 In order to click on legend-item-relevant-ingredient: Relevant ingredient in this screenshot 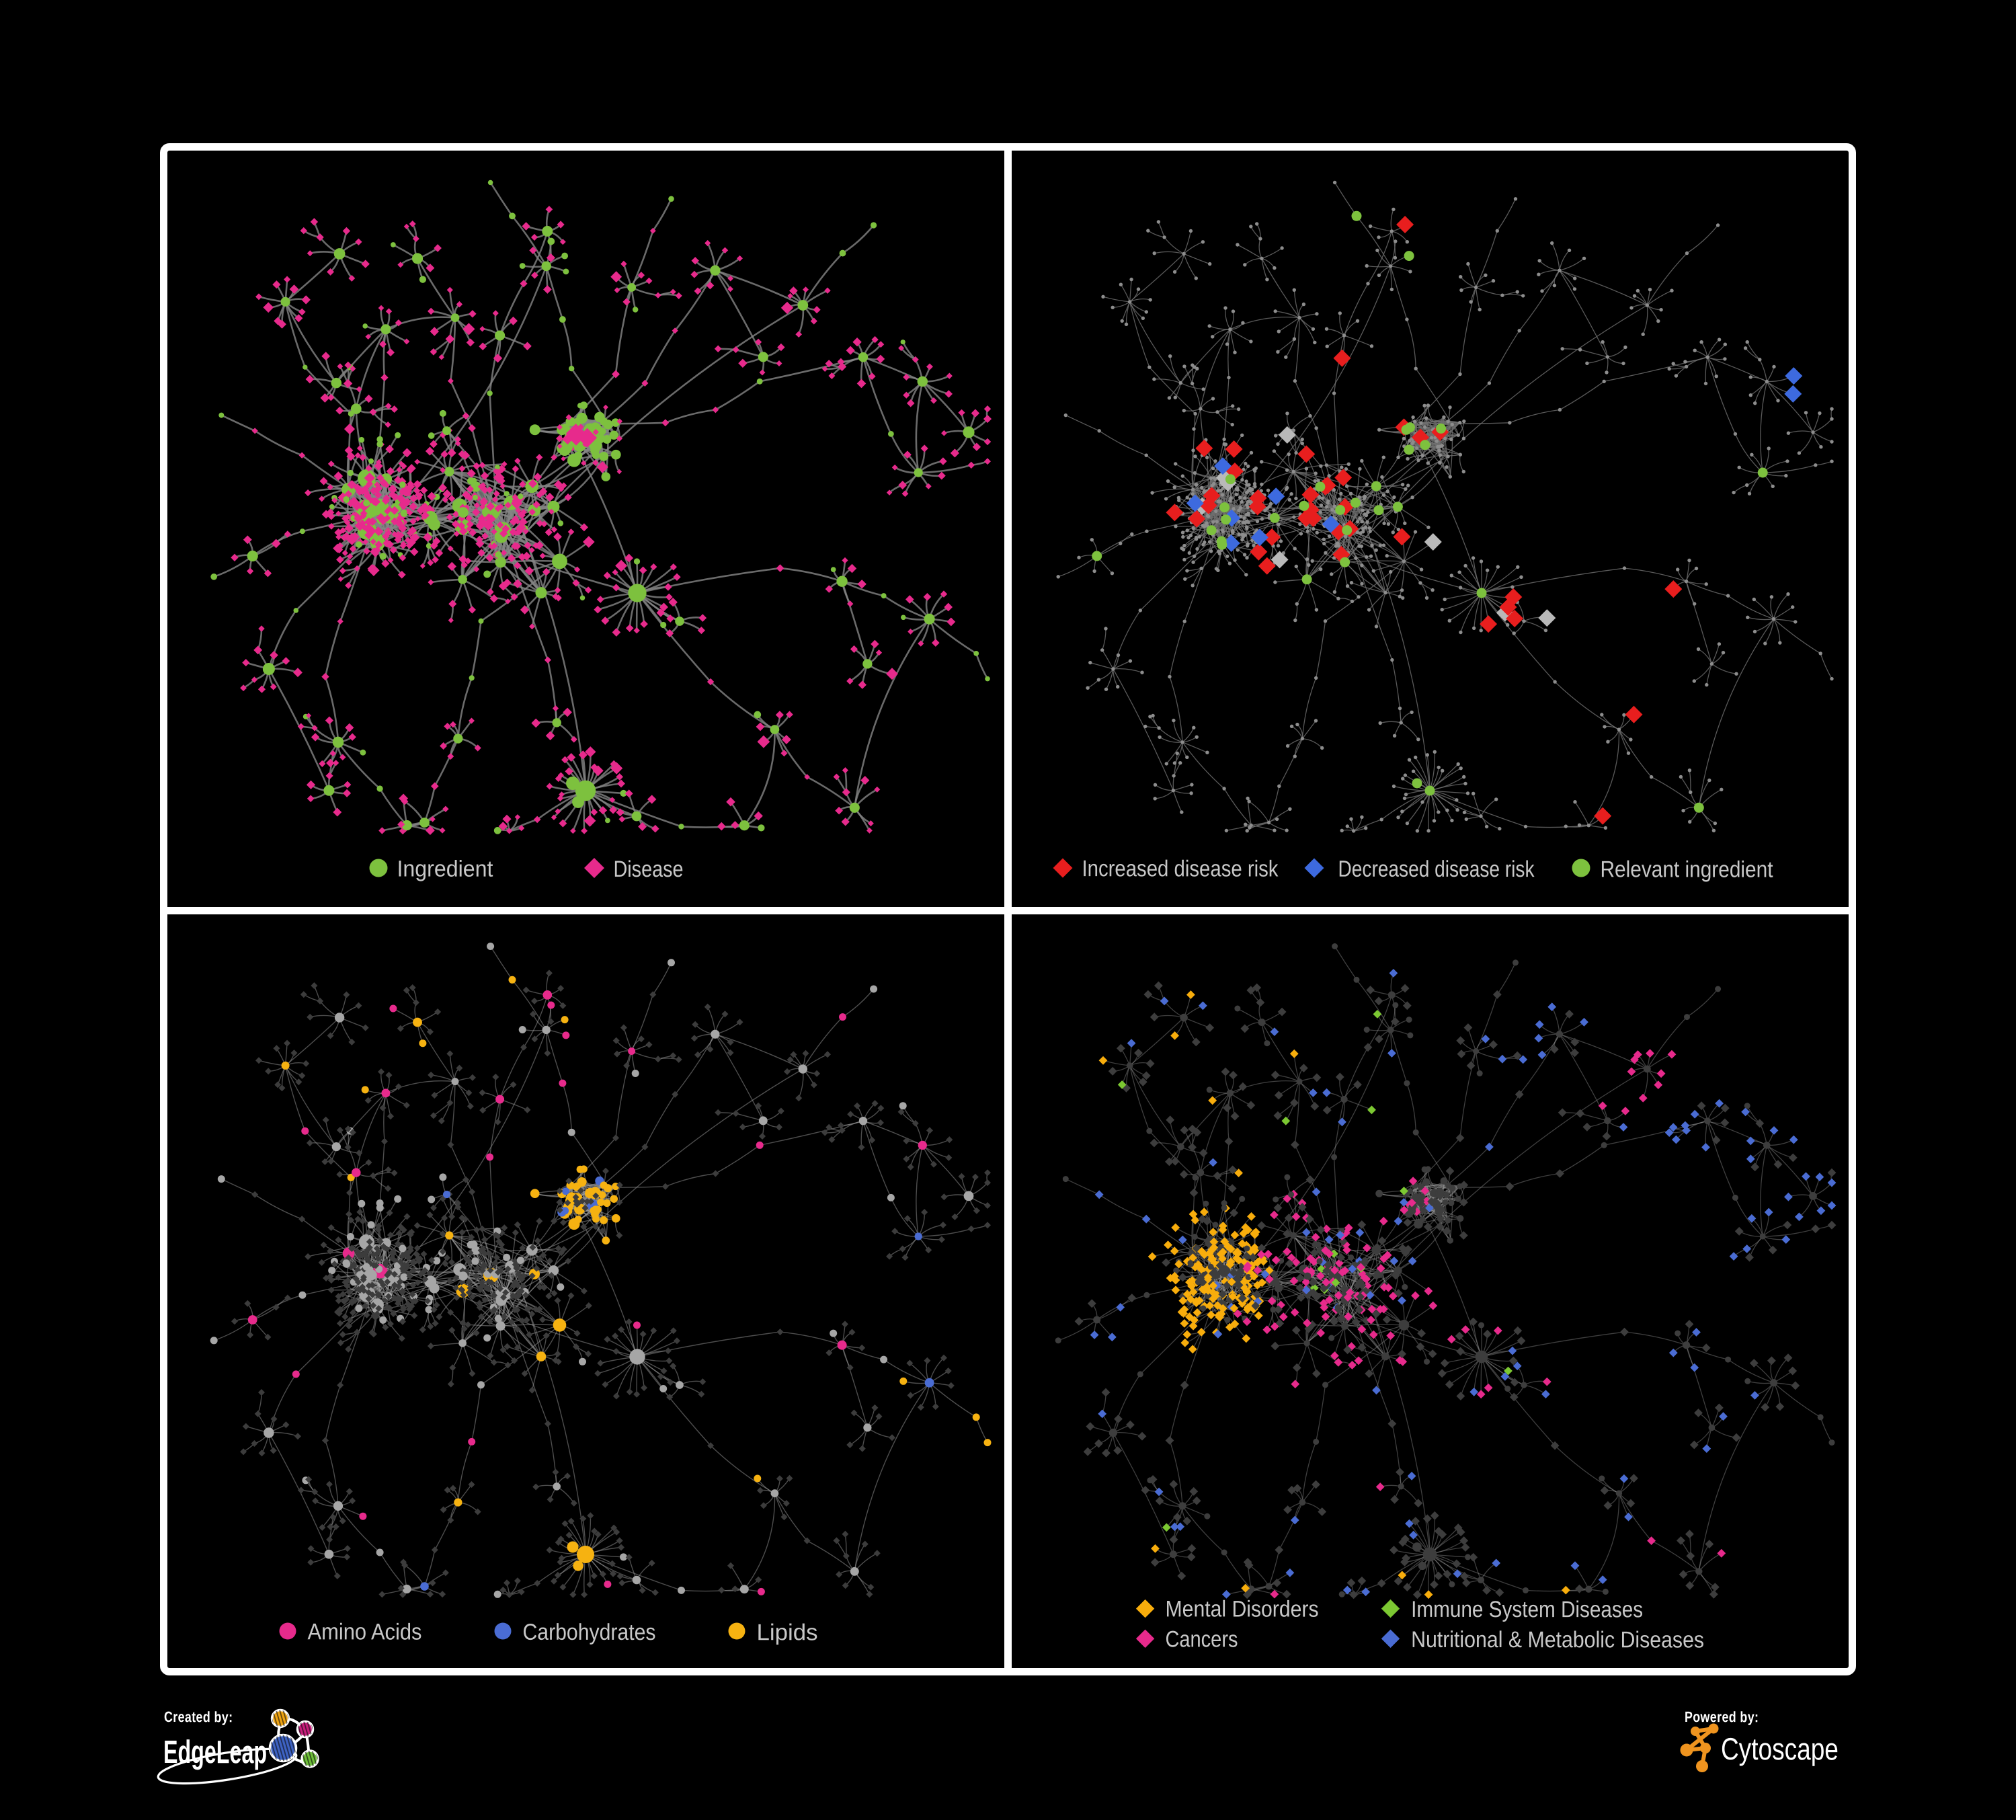, I will do `click(1672, 870)`.